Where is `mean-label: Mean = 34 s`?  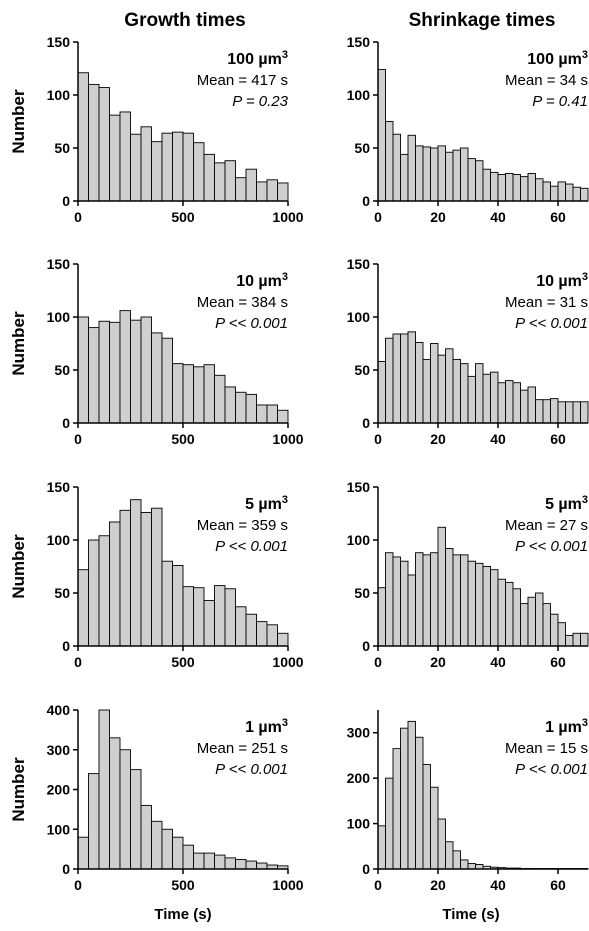
mean-label: Mean = 34 s is located at coordinates (546, 80).